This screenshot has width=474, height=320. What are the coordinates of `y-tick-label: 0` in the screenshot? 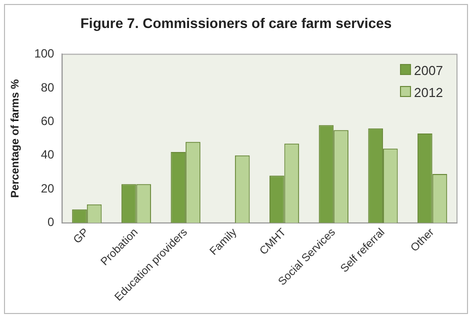 It's located at (51, 222).